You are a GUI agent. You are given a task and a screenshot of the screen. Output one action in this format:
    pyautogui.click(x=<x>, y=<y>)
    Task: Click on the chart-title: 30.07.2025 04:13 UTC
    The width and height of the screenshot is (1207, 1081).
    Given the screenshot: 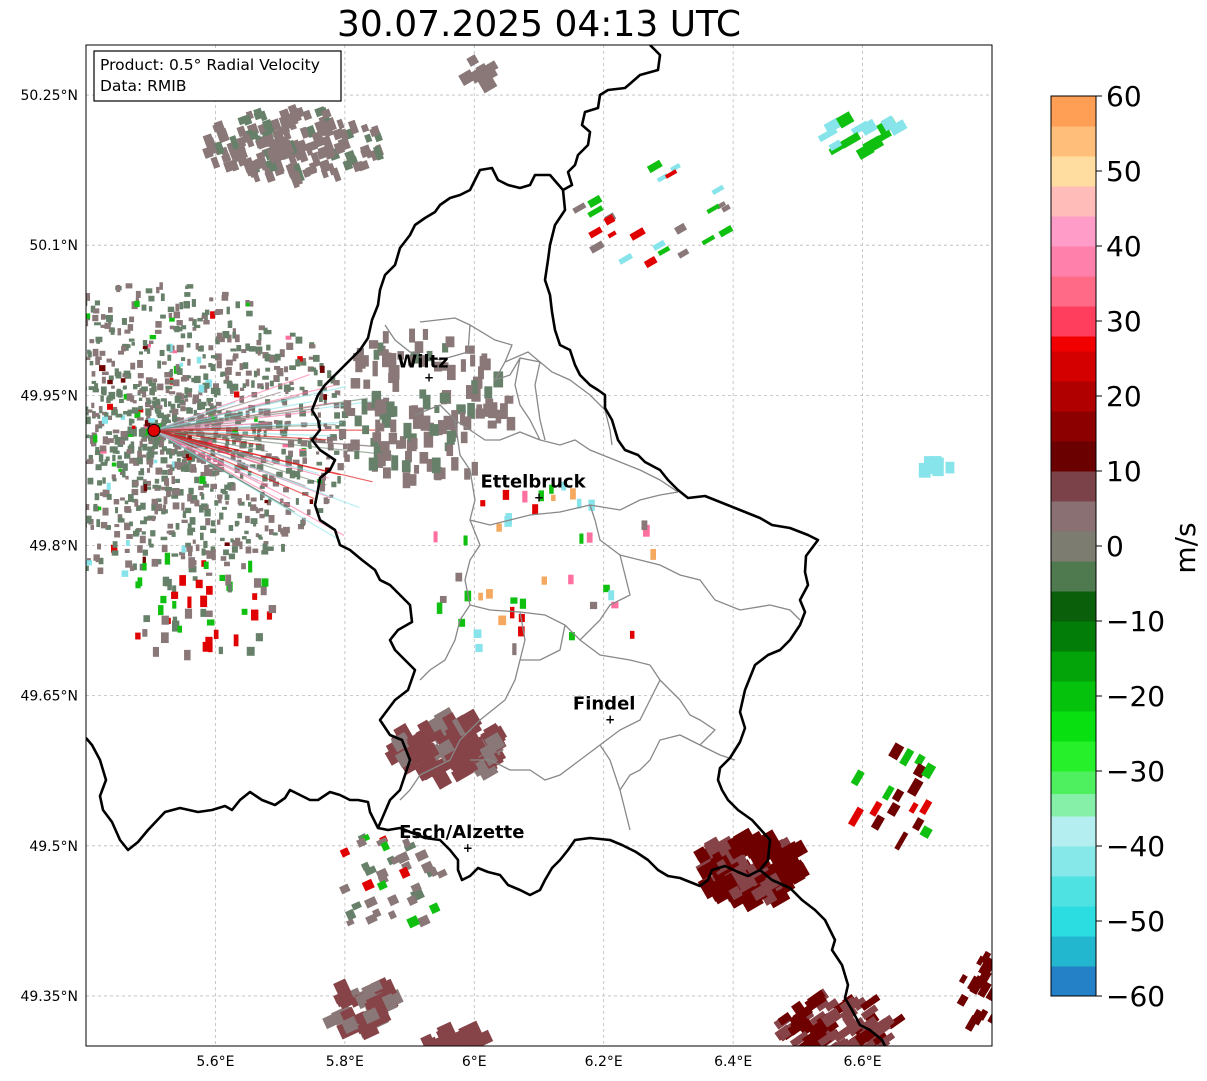 What is the action you would take?
    pyautogui.click(x=539, y=24)
    